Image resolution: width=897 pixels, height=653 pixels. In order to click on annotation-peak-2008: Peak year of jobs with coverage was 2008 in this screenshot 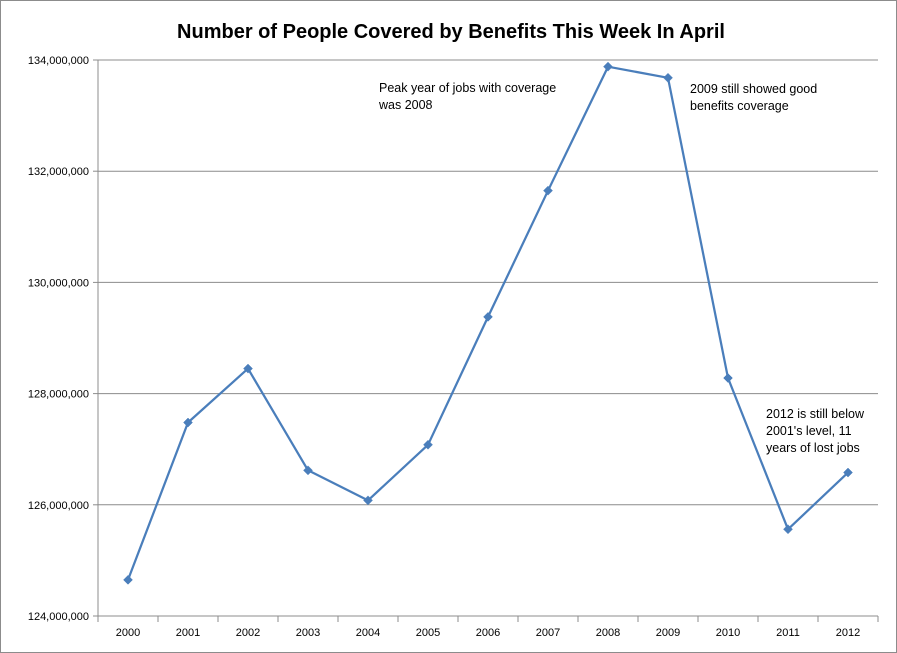, I will do `click(469, 96)`.